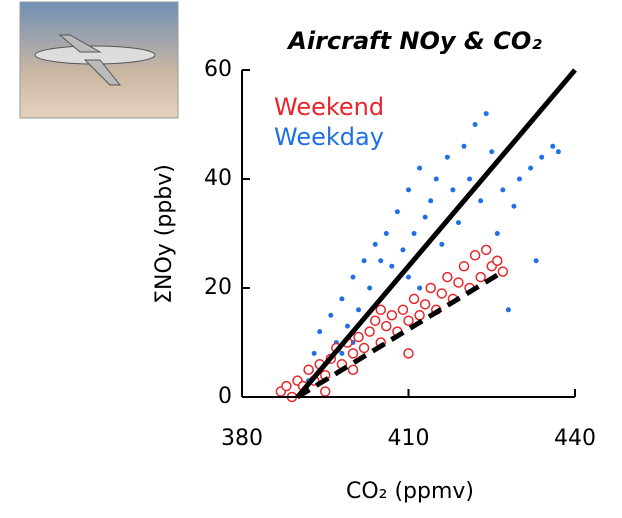 The width and height of the screenshot is (622, 518). What do you see at coordinates (410, 491) in the screenshot?
I see `x-axis-label: CO₂ (ppmv)` at bounding box center [410, 491].